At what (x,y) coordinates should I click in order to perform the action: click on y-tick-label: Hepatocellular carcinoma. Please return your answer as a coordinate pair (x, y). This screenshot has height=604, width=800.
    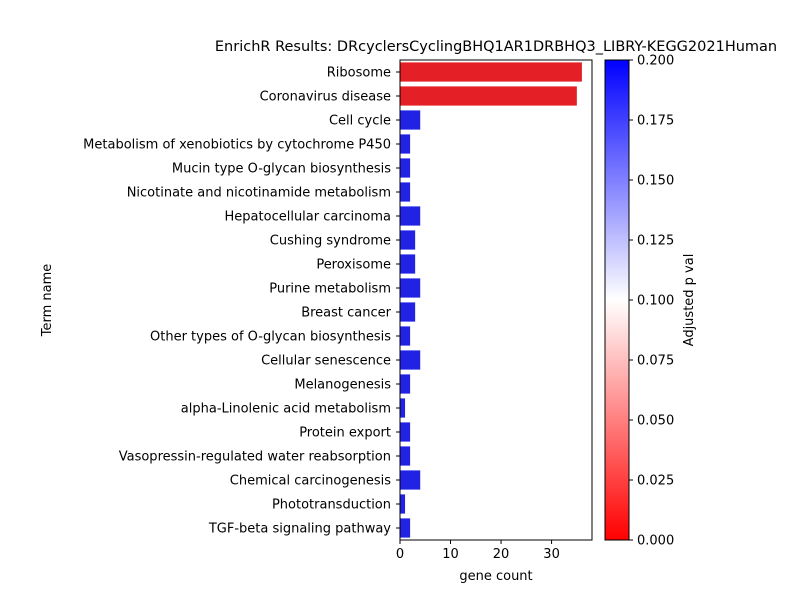
    Looking at the image, I should click on (308, 217).